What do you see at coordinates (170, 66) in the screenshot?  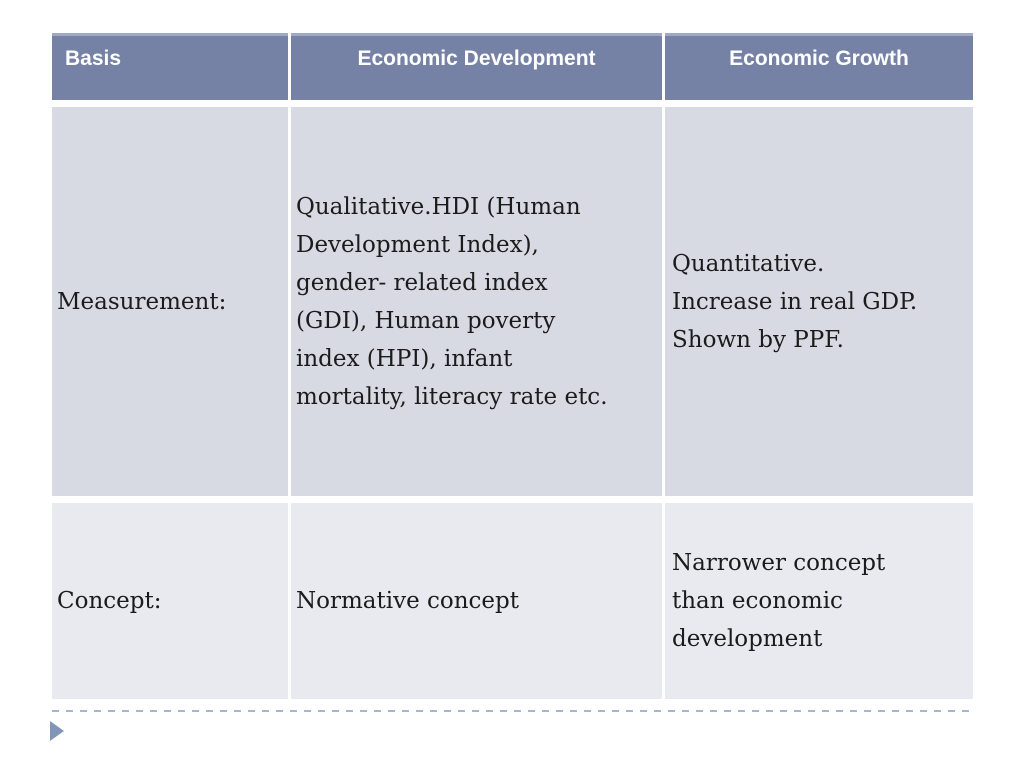 I see `table-header-basis: Basis` at bounding box center [170, 66].